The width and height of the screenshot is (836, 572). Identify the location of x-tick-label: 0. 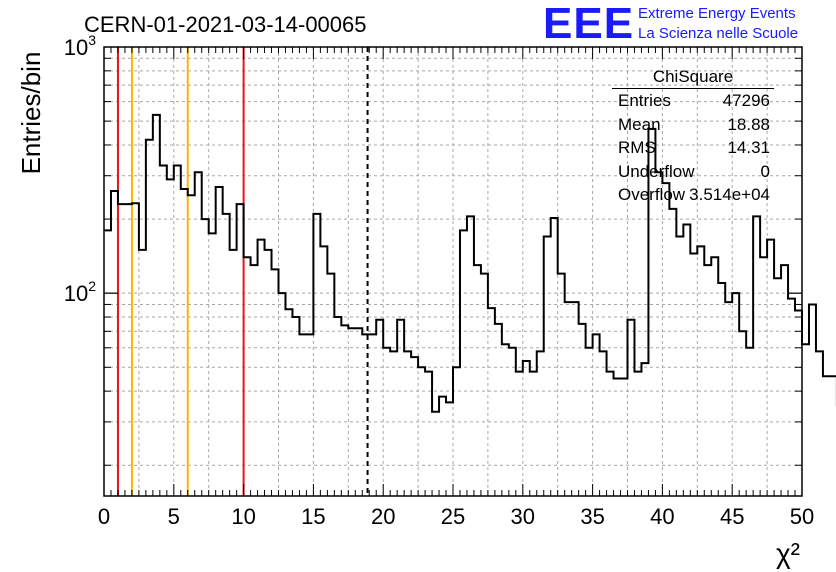
(104, 516).